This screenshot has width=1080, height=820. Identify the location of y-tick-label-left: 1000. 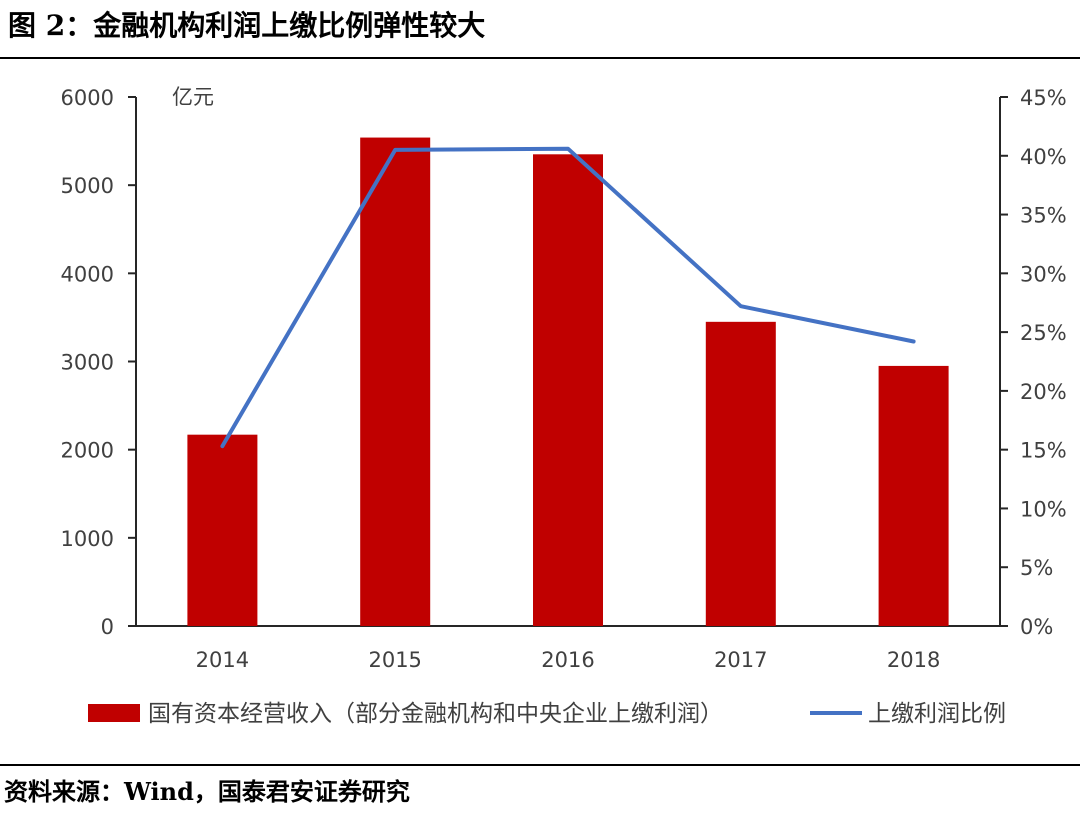
(87, 539).